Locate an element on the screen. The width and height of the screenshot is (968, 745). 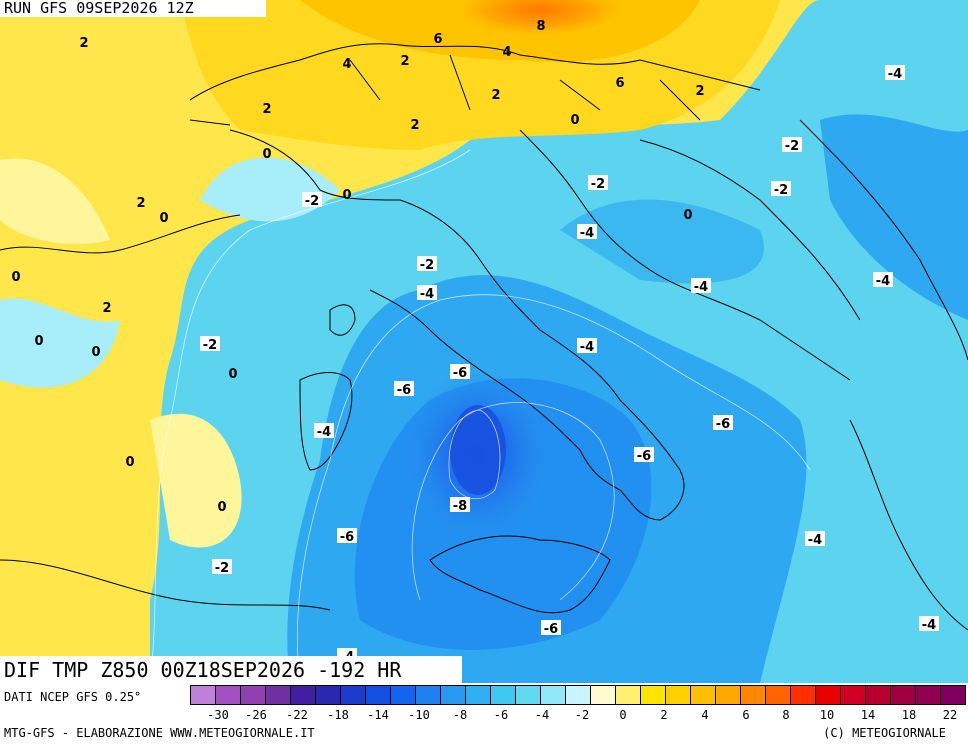
color-scale-legend is located at coordinates (578, 695).